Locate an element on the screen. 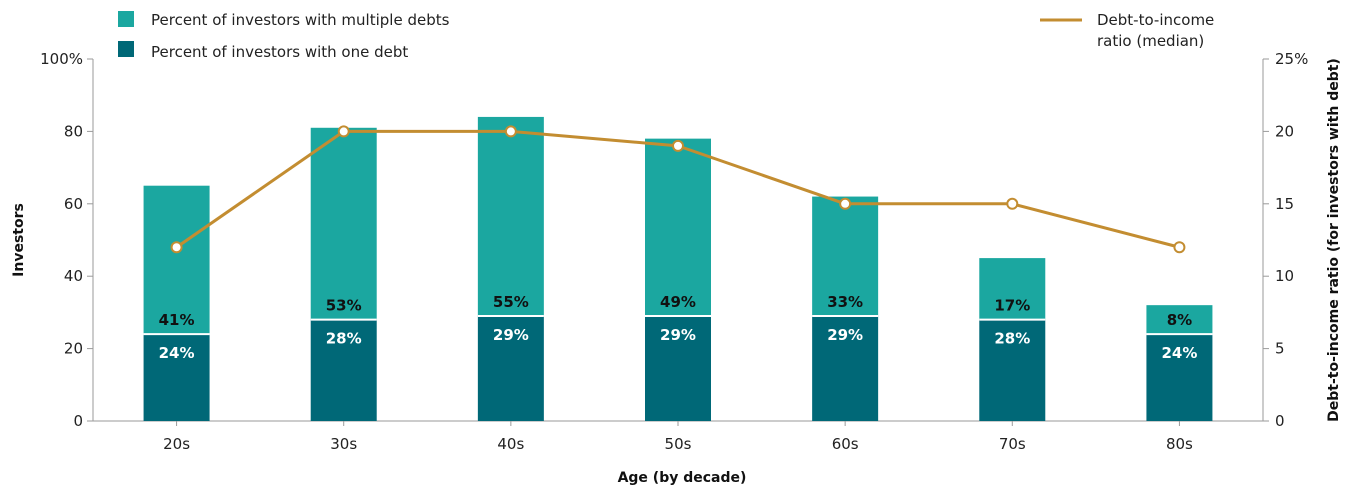  x-tick-label: 50s is located at coordinates (678, 444).